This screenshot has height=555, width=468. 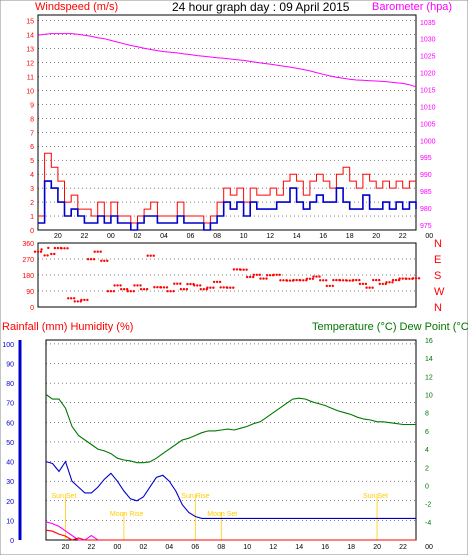 What do you see at coordinates (426, 158) in the screenshot?
I see `tick-label: 995` at bounding box center [426, 158].